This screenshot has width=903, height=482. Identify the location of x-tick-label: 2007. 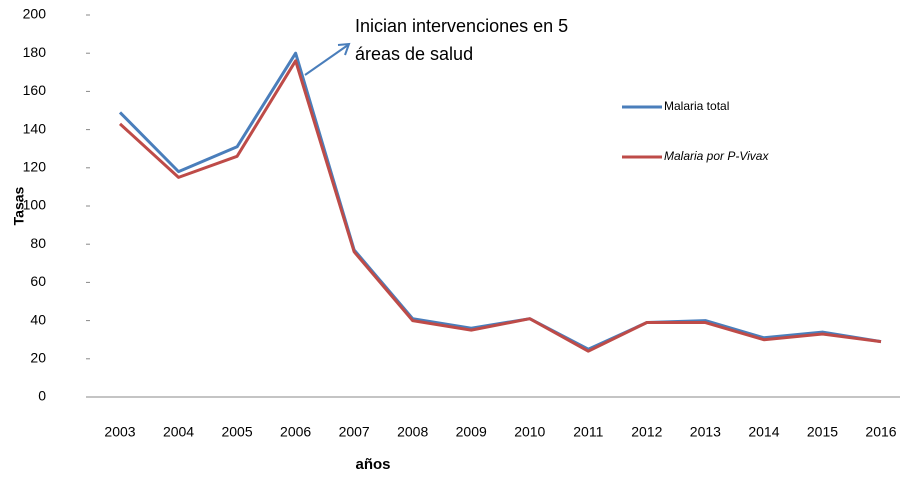
(354, 432).